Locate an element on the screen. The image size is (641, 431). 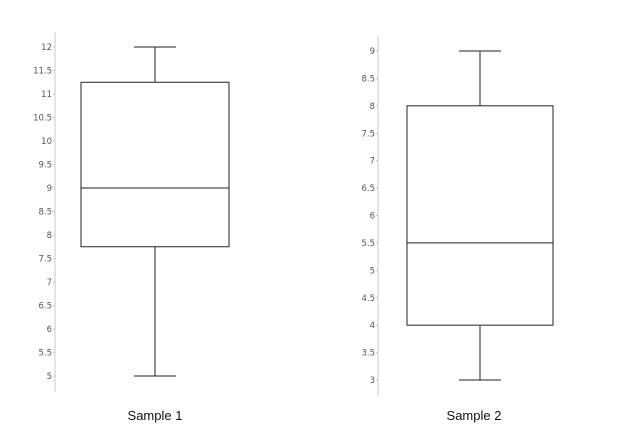
sample-1-tick-label: 11.5 is located at coordinates (42, 72).